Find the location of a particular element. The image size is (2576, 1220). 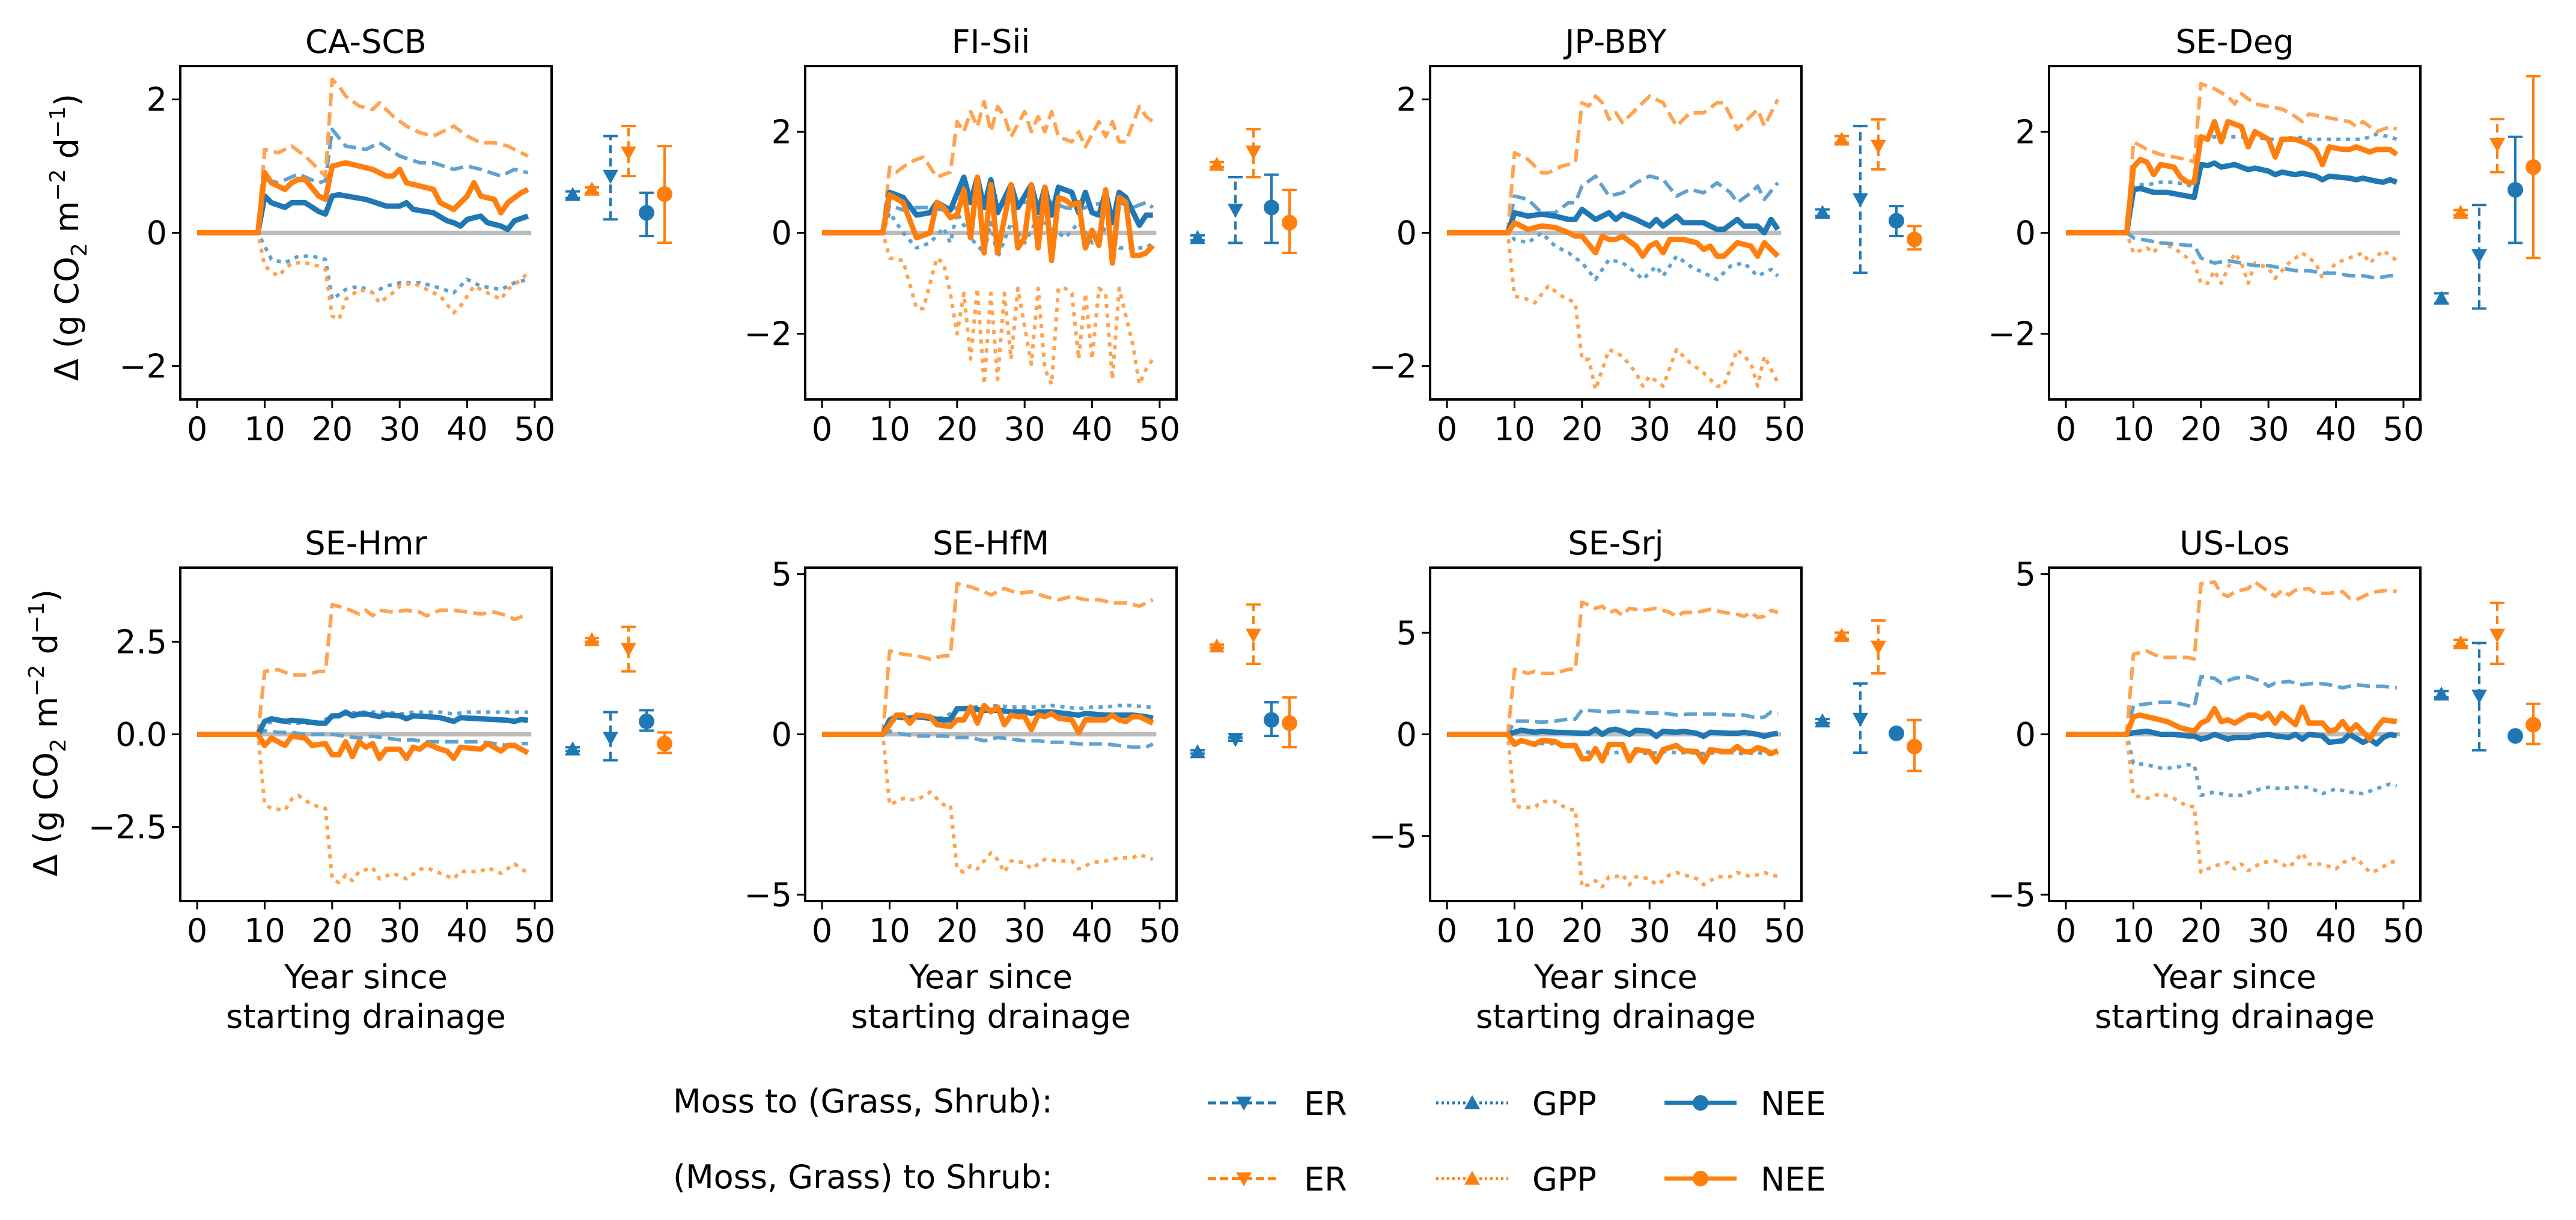

panel-se-deg: SE-Deg 0 10 20 30 40 50 −2 0 2 is located at coordinates (2264, 235).